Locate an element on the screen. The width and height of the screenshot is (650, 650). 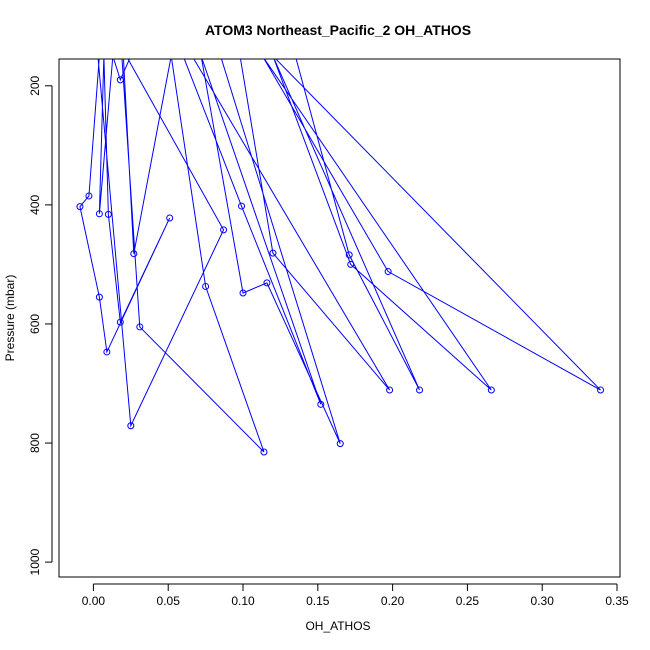
x-tick-label: 0.35 is located at coordinates (617, 601).